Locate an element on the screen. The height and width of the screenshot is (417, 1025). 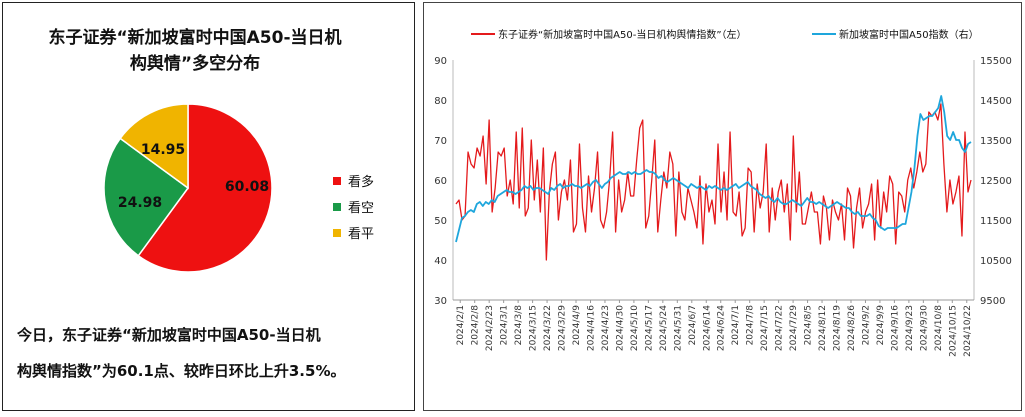
x-tick-label: 2024/7/8 is located at coordinates (751, 325).